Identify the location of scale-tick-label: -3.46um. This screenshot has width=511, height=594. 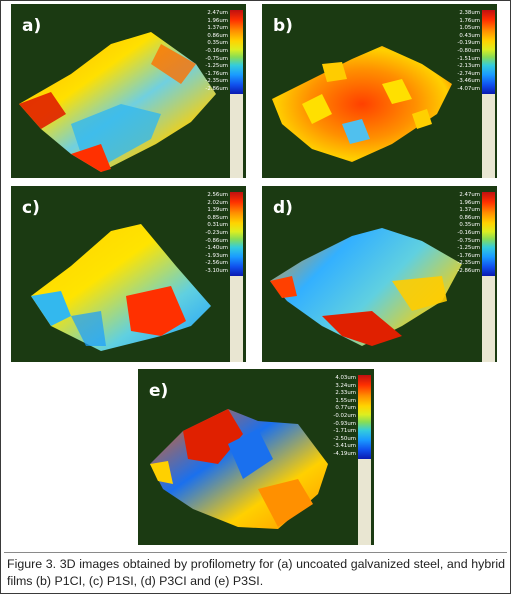
(468, 81).